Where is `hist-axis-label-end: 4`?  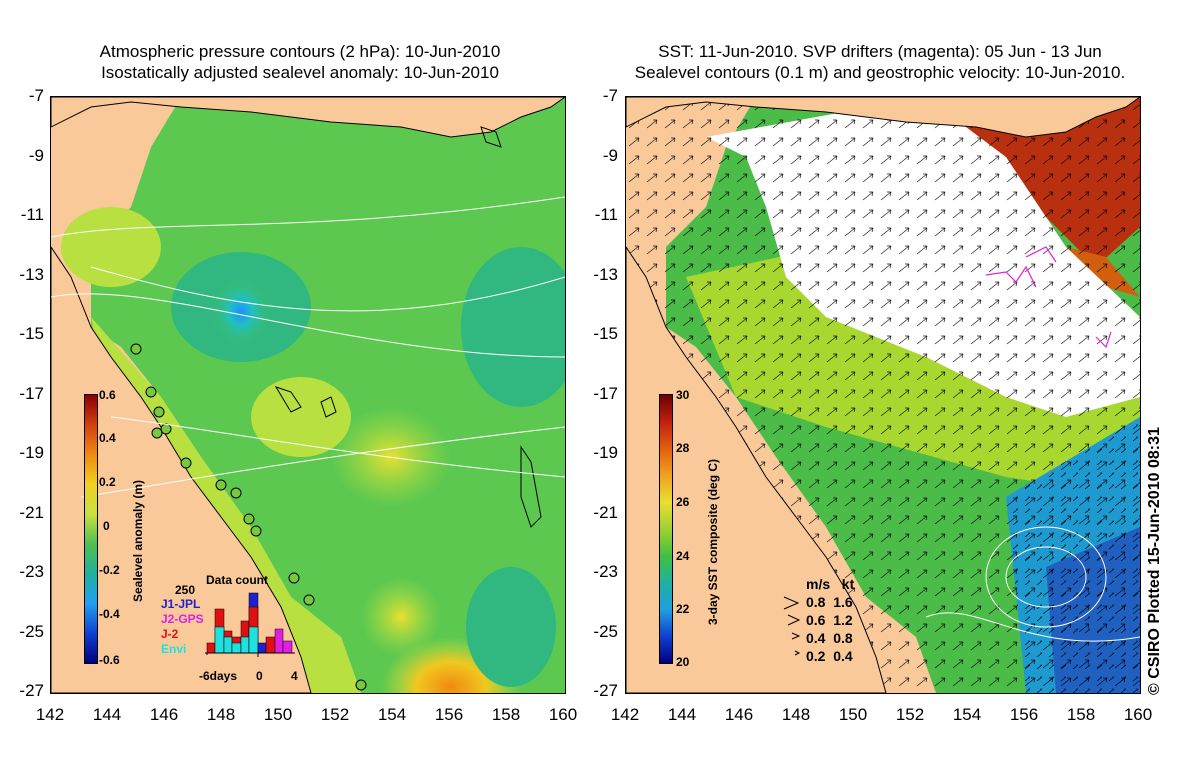
hist-axis-label-end: 4 is located at coordinates (294, 676).